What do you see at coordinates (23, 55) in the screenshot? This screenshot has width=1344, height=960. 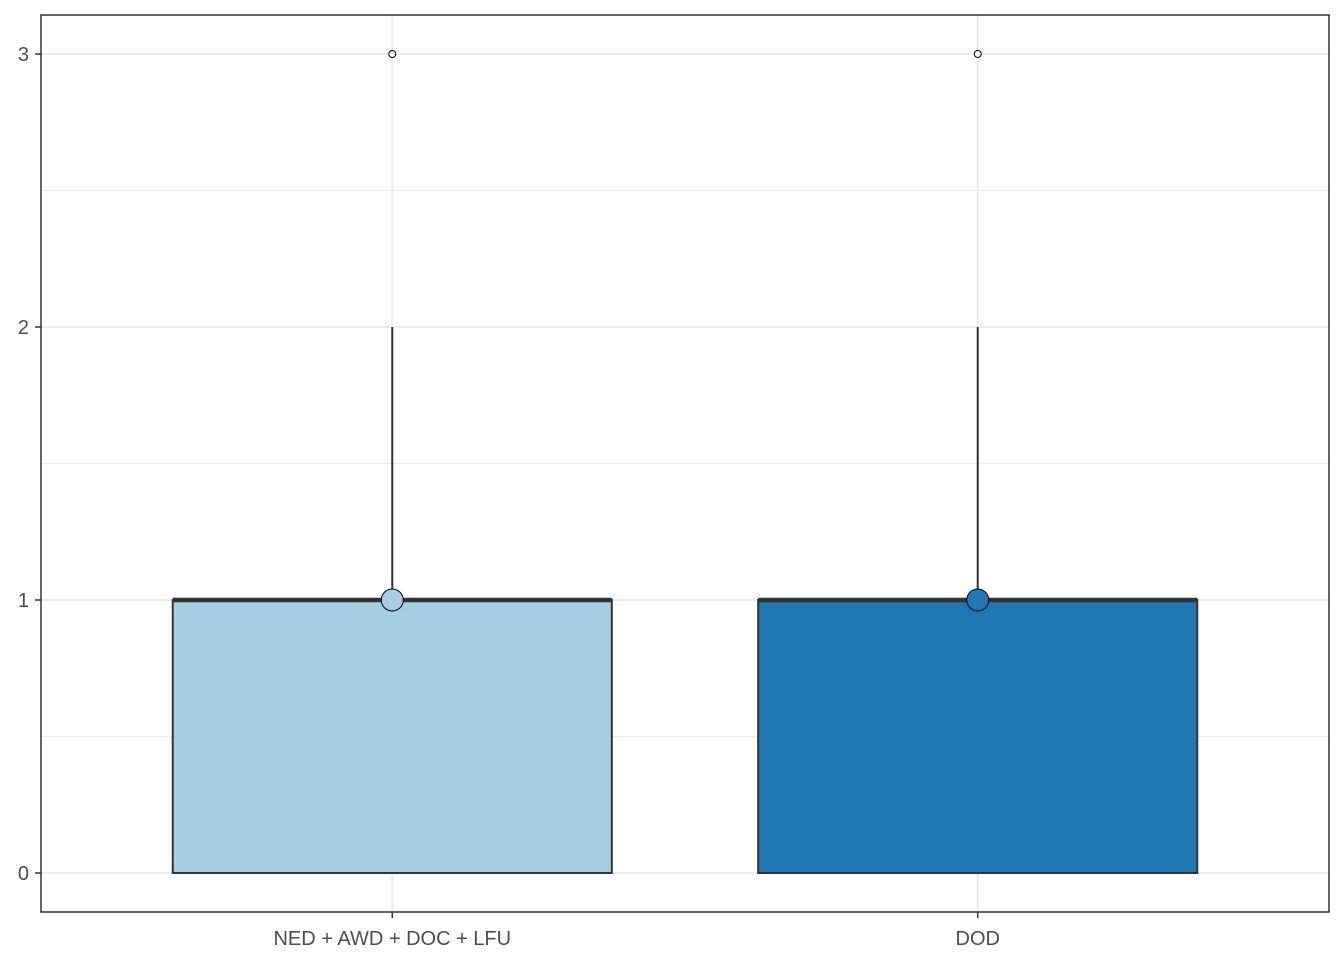 I see `y-tick-label: 3` at bounding box center [23, 55].